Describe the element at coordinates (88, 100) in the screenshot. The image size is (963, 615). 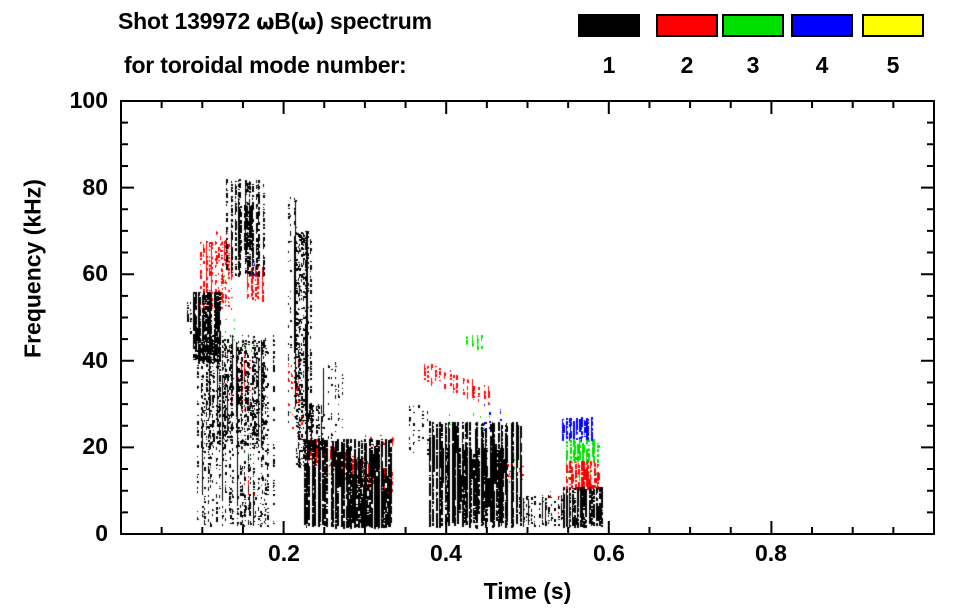
I see `y-tick-label-100: 100` at that location.